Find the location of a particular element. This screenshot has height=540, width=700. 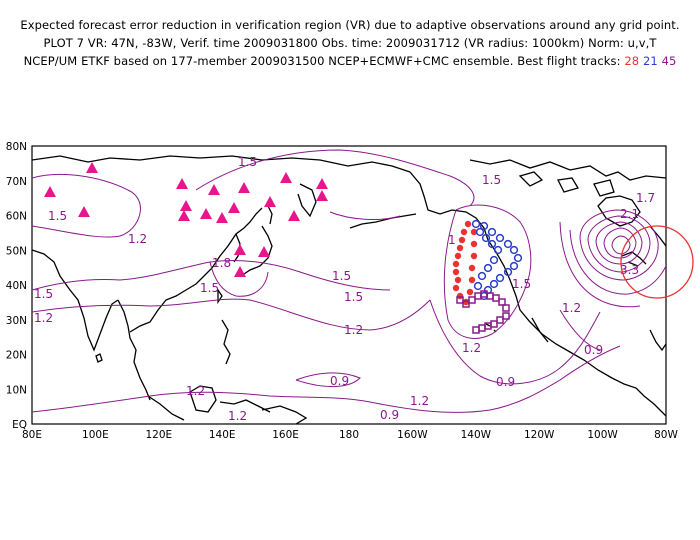

track-label-red: 28 is located at coordinates (632, 61).